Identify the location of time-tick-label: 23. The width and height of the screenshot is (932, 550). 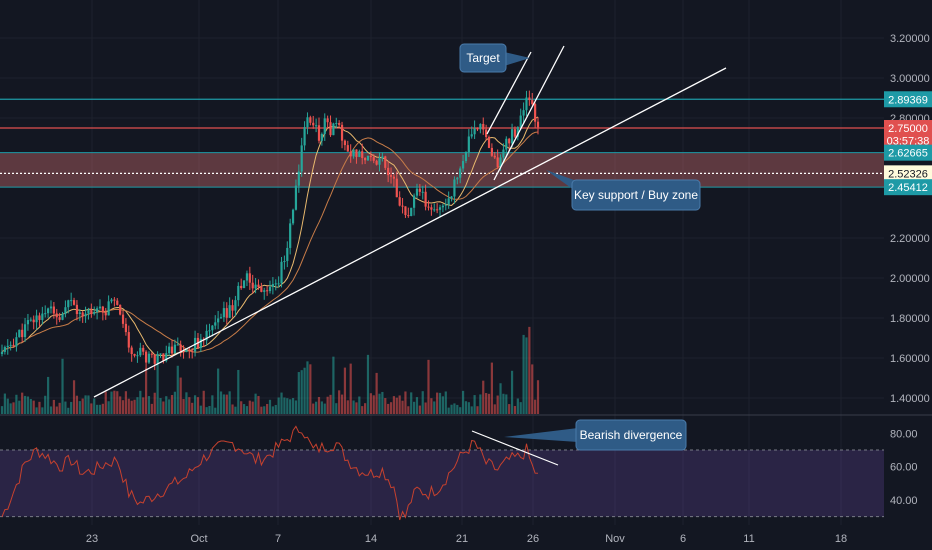
(92, 539).